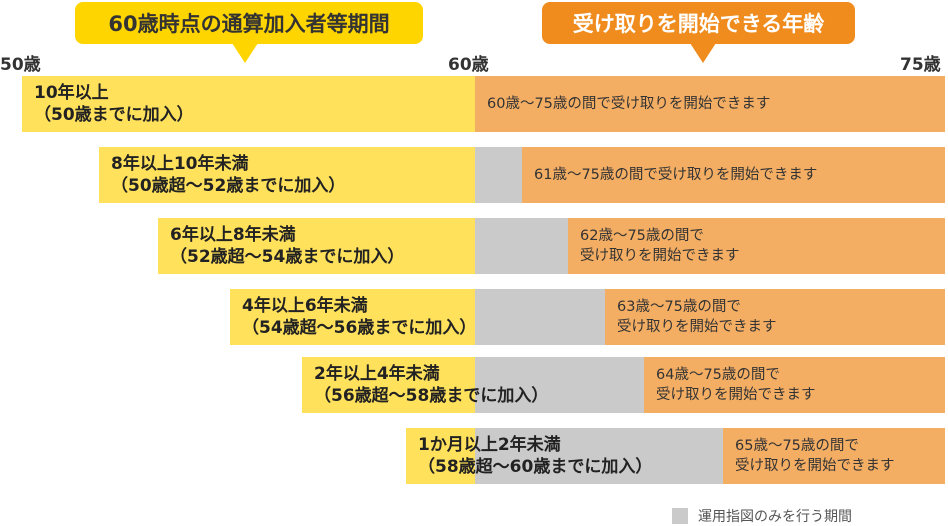  I want to click on start-age-label: 64歳～75歳の間で 受け取りを開始できます, so click(736, 385).